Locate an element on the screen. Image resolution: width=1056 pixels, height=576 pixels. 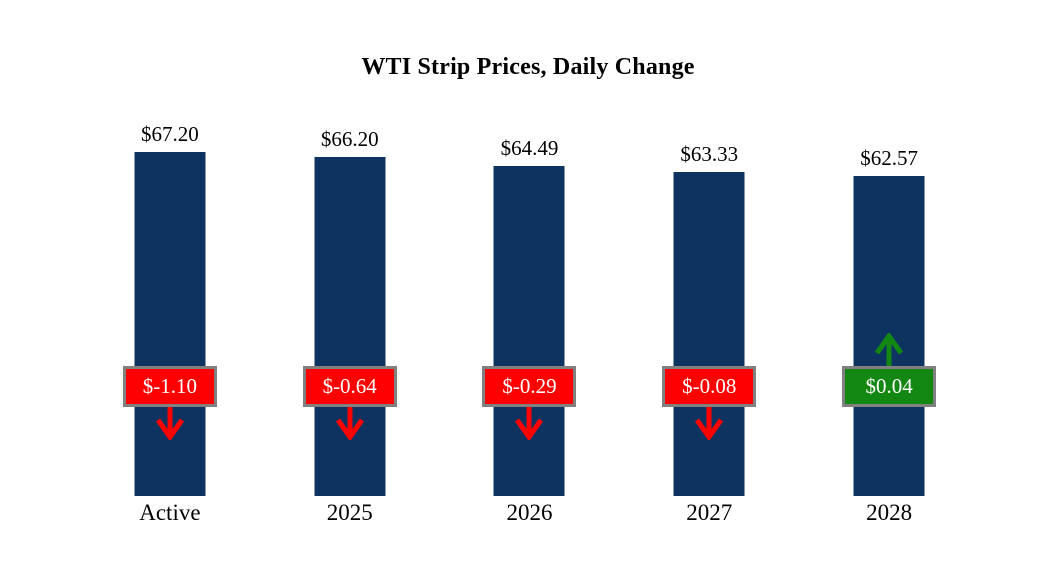
price-label: $62.57 is located at coordinates (889, 158).